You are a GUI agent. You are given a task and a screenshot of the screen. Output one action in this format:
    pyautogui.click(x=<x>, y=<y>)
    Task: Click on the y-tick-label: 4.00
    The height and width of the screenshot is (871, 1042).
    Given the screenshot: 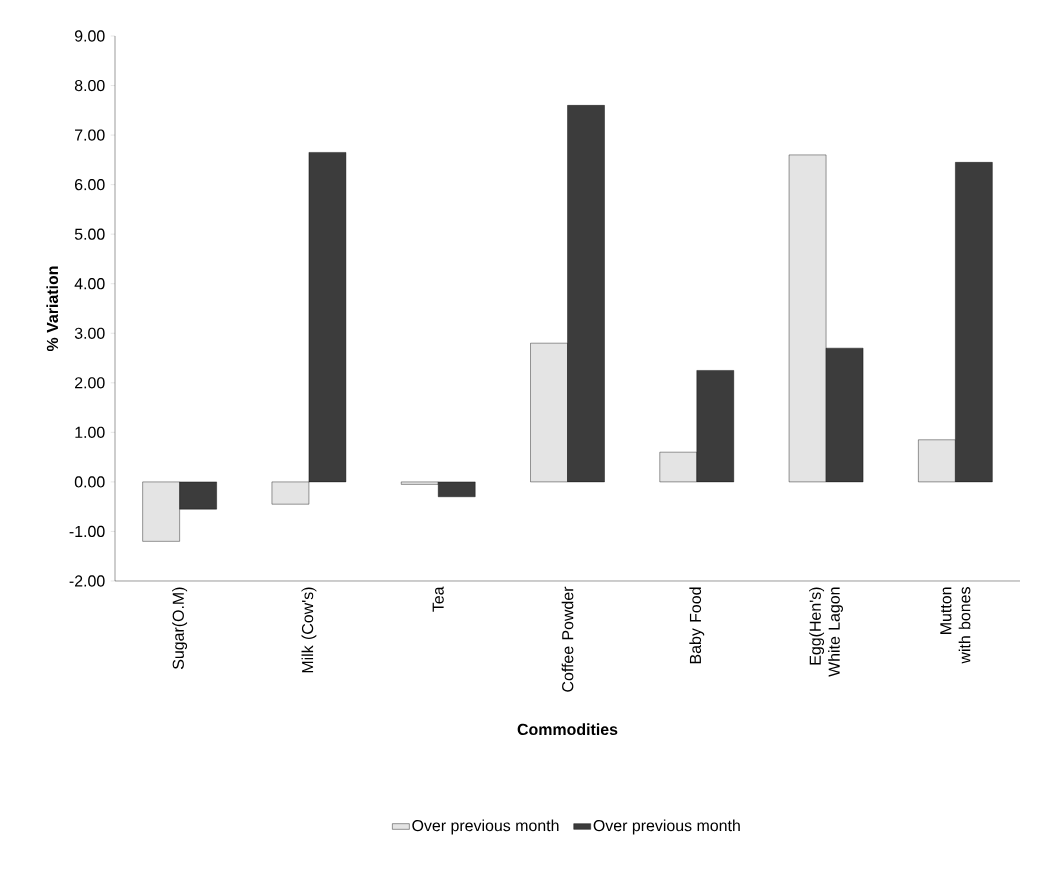 What is the action you would take?
    pyautogui.click(x=89, y=284)
    